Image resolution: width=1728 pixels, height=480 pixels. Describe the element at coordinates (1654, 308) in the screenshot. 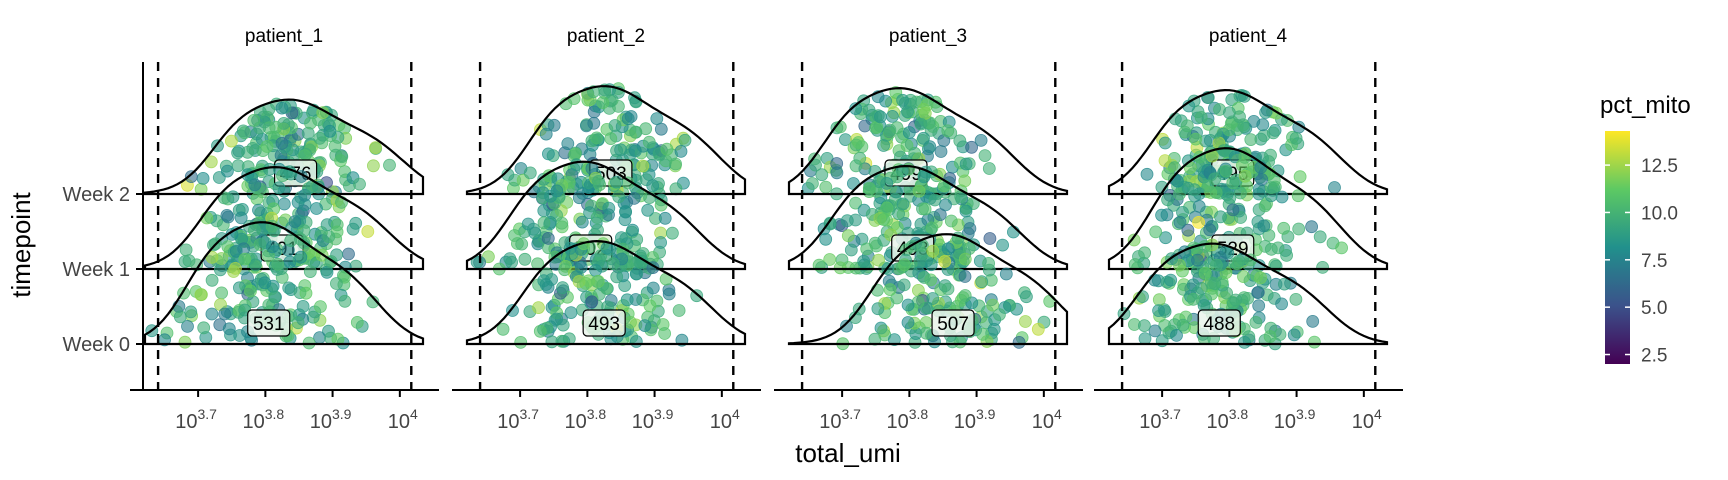

I see `legend-tick-label: 5.0` at that location.